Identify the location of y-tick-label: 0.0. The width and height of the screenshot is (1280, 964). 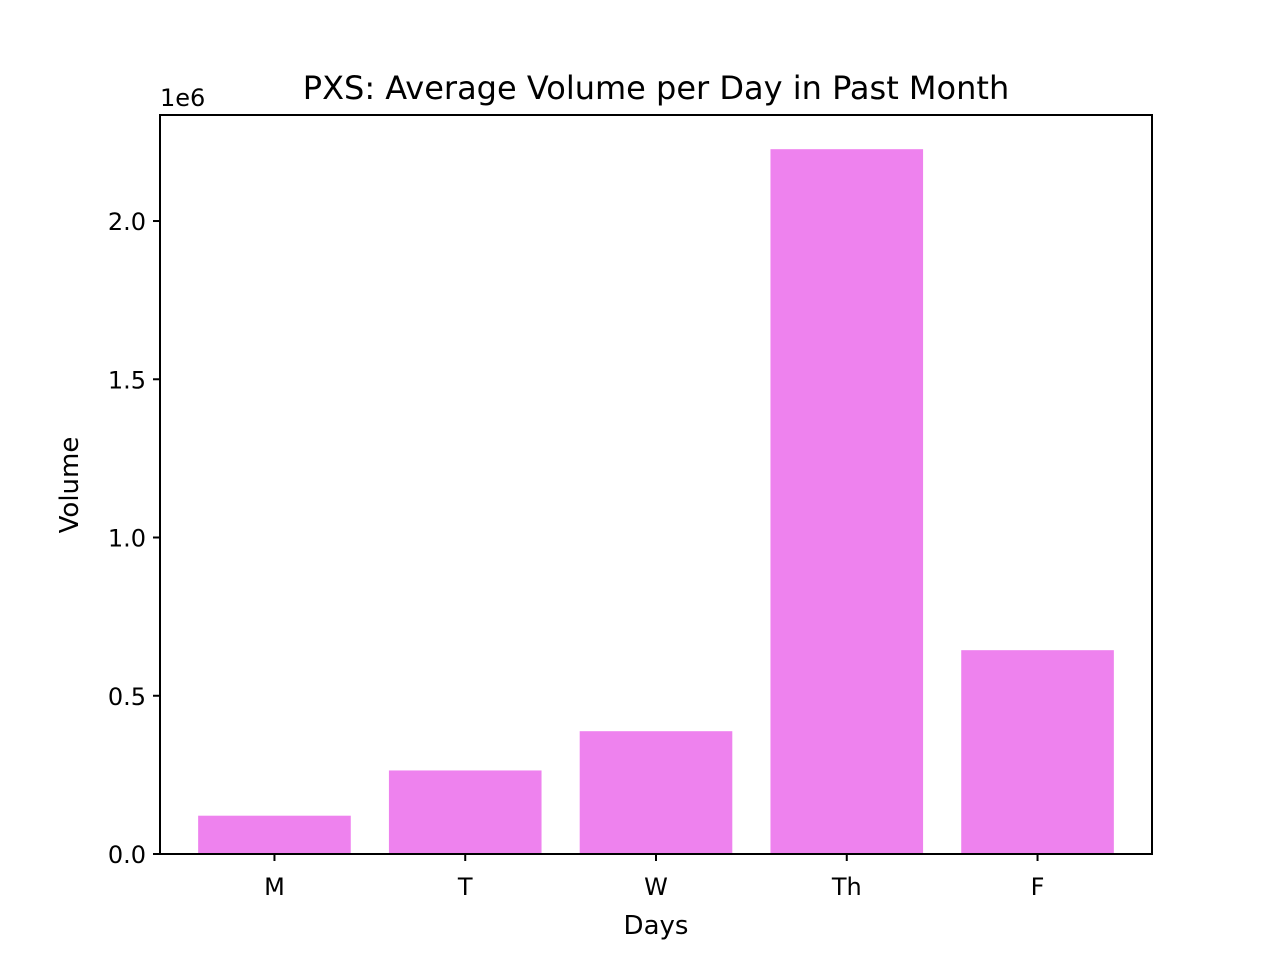
(127, 855).